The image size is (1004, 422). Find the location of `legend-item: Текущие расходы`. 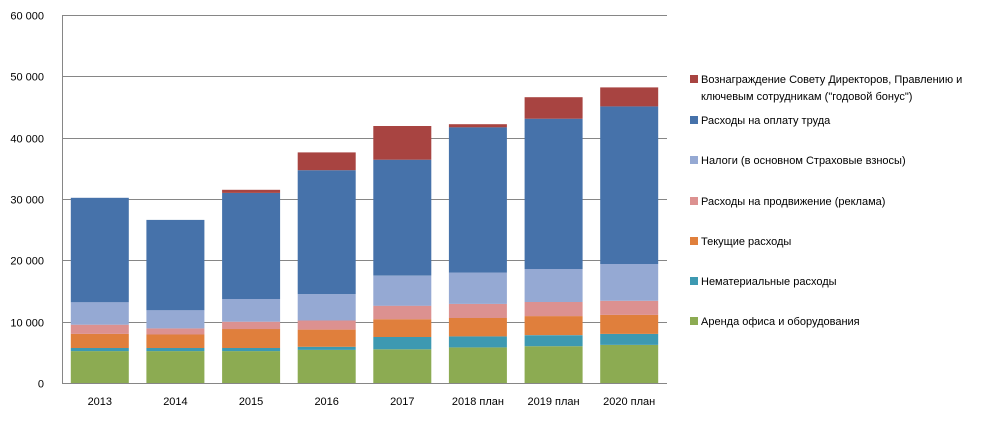

legend-item: Текущие расходы is located at coordinates (740, 242).